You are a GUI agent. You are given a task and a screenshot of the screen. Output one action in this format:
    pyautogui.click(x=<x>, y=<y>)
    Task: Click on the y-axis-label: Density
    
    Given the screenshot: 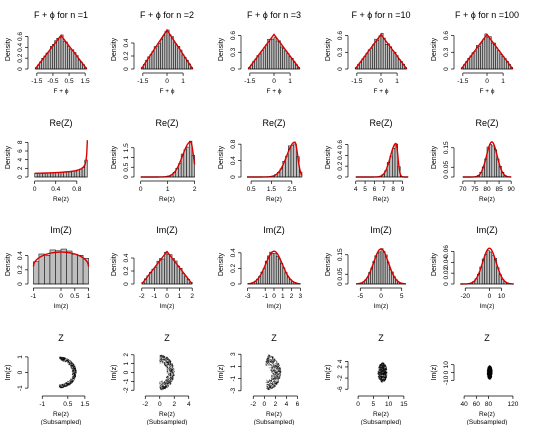 What is the action you would take?
    pyautogui.click(x=221, y=157)
    